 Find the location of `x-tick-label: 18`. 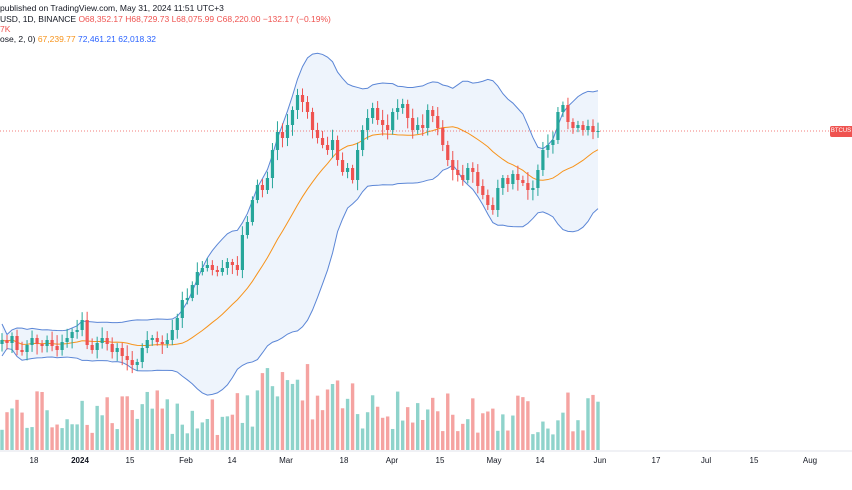

x-tick-label: 18 is located at coordinates (34, 460).